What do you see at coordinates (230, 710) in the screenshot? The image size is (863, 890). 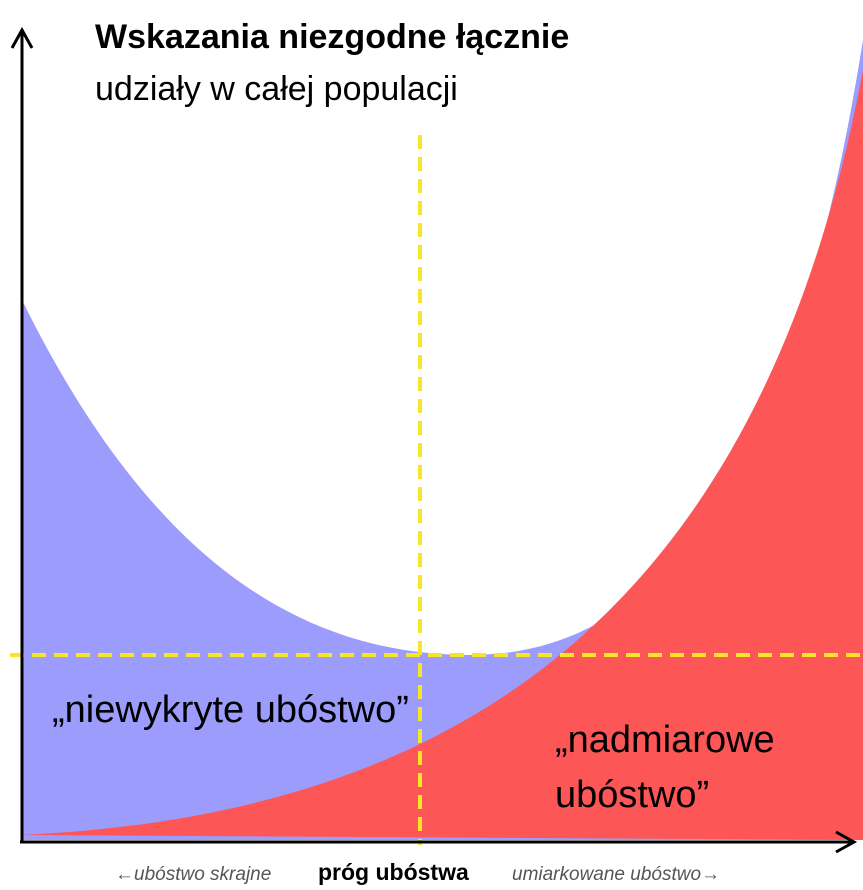 I see `annotation: „niewykryte ubóstwo”` at bounding box center [230, 710].